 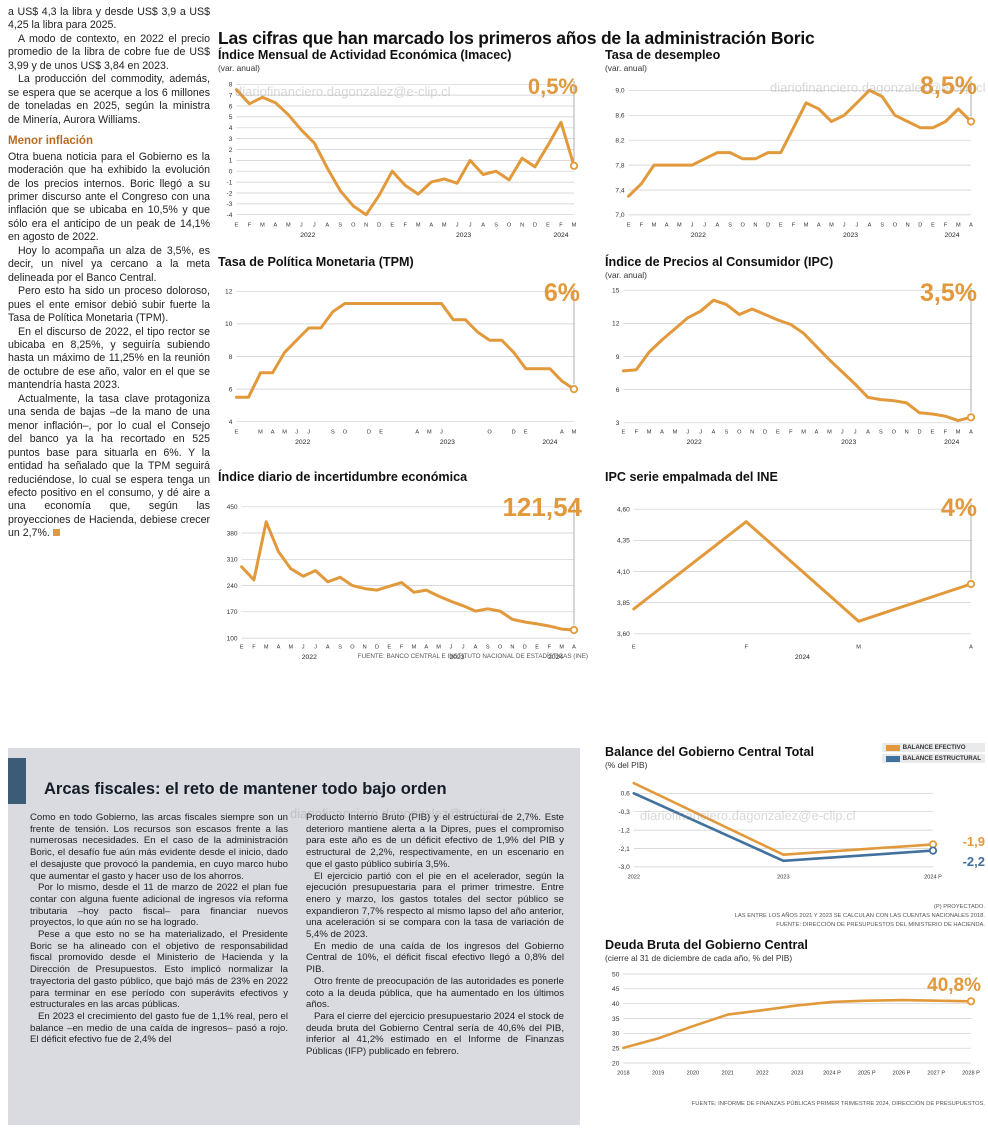 What do you see at coordinates (231, 139) in the screenshot?
I see `svg-text: 3` at bounding box center [231, 139].